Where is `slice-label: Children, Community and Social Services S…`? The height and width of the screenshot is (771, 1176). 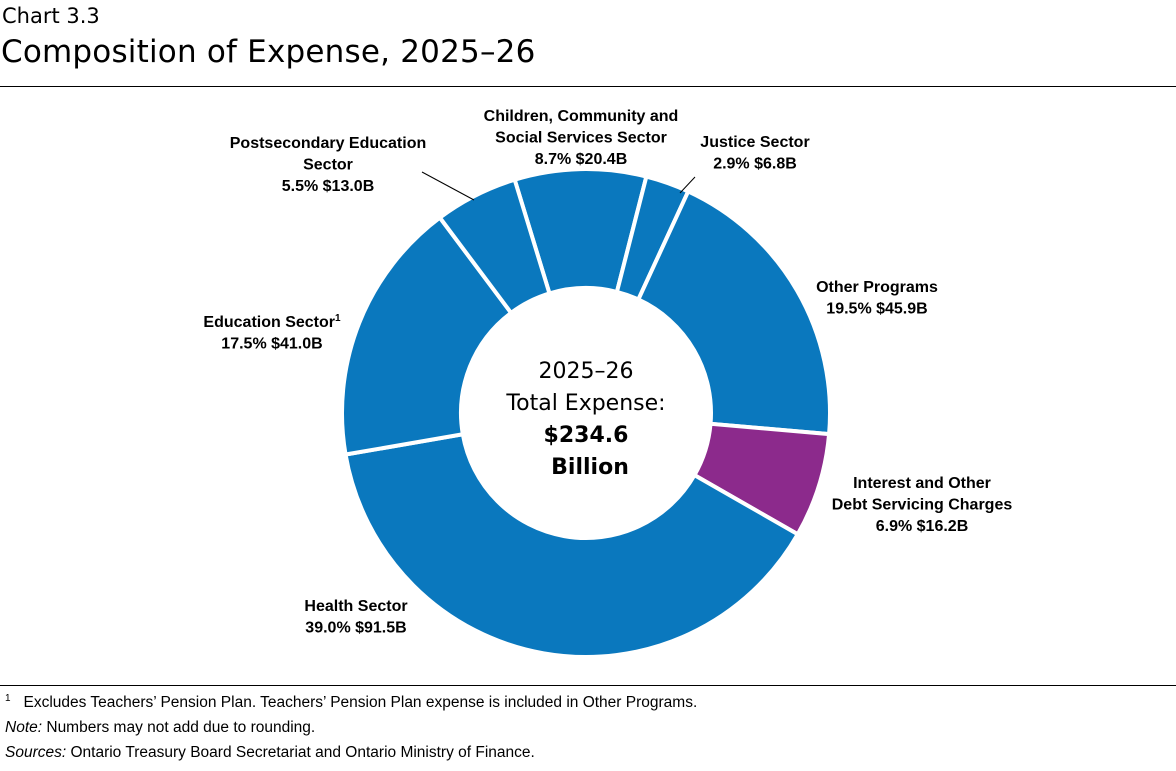 slice-label: Children, Community and Social Services S… is located at coordinates (581, 138).